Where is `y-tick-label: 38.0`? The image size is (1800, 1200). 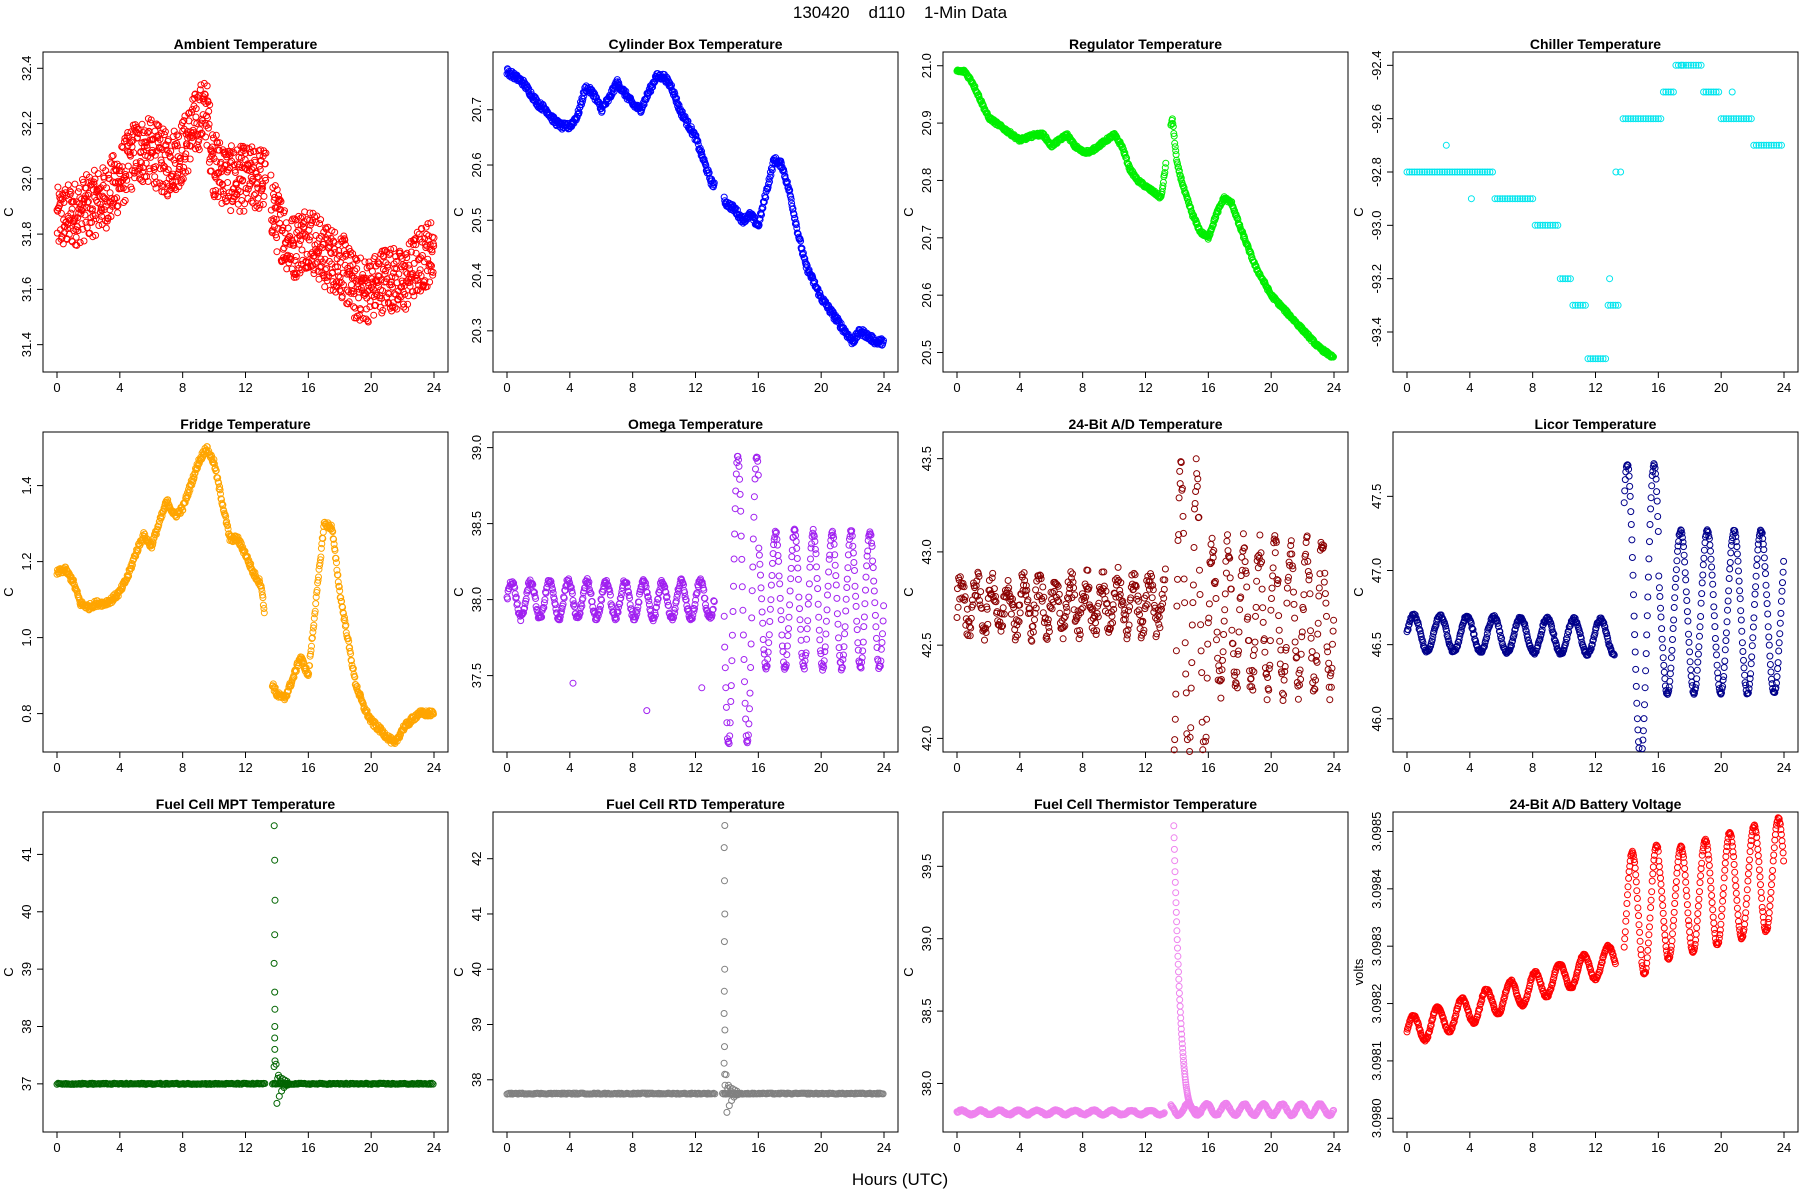 y-tick-label: 38.0 is located at coordinates (476, 599).